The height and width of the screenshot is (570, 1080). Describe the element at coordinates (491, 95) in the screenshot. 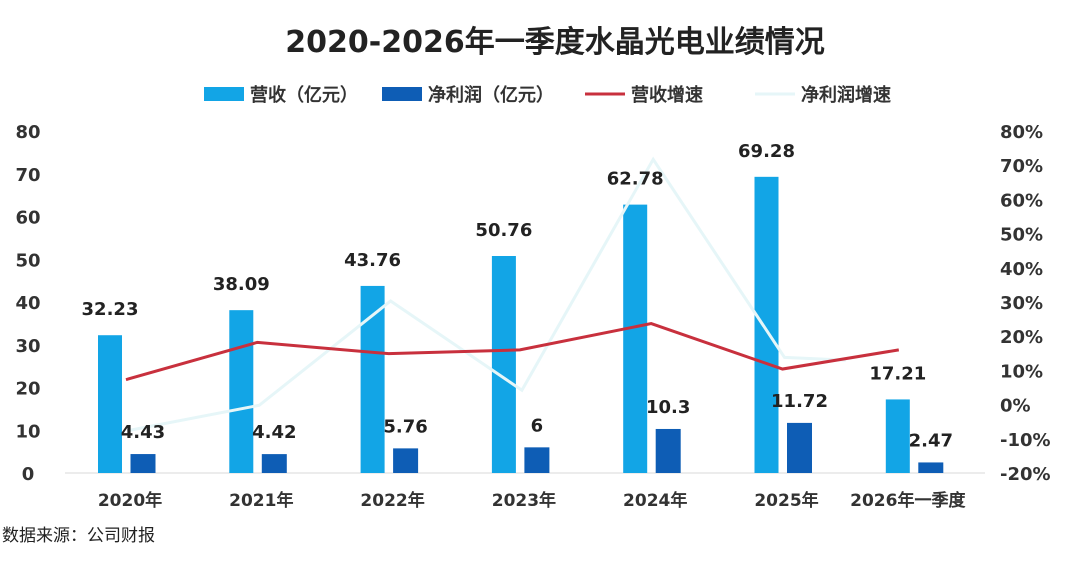

I see `legend-label: 净利润（亿元）` at that location.